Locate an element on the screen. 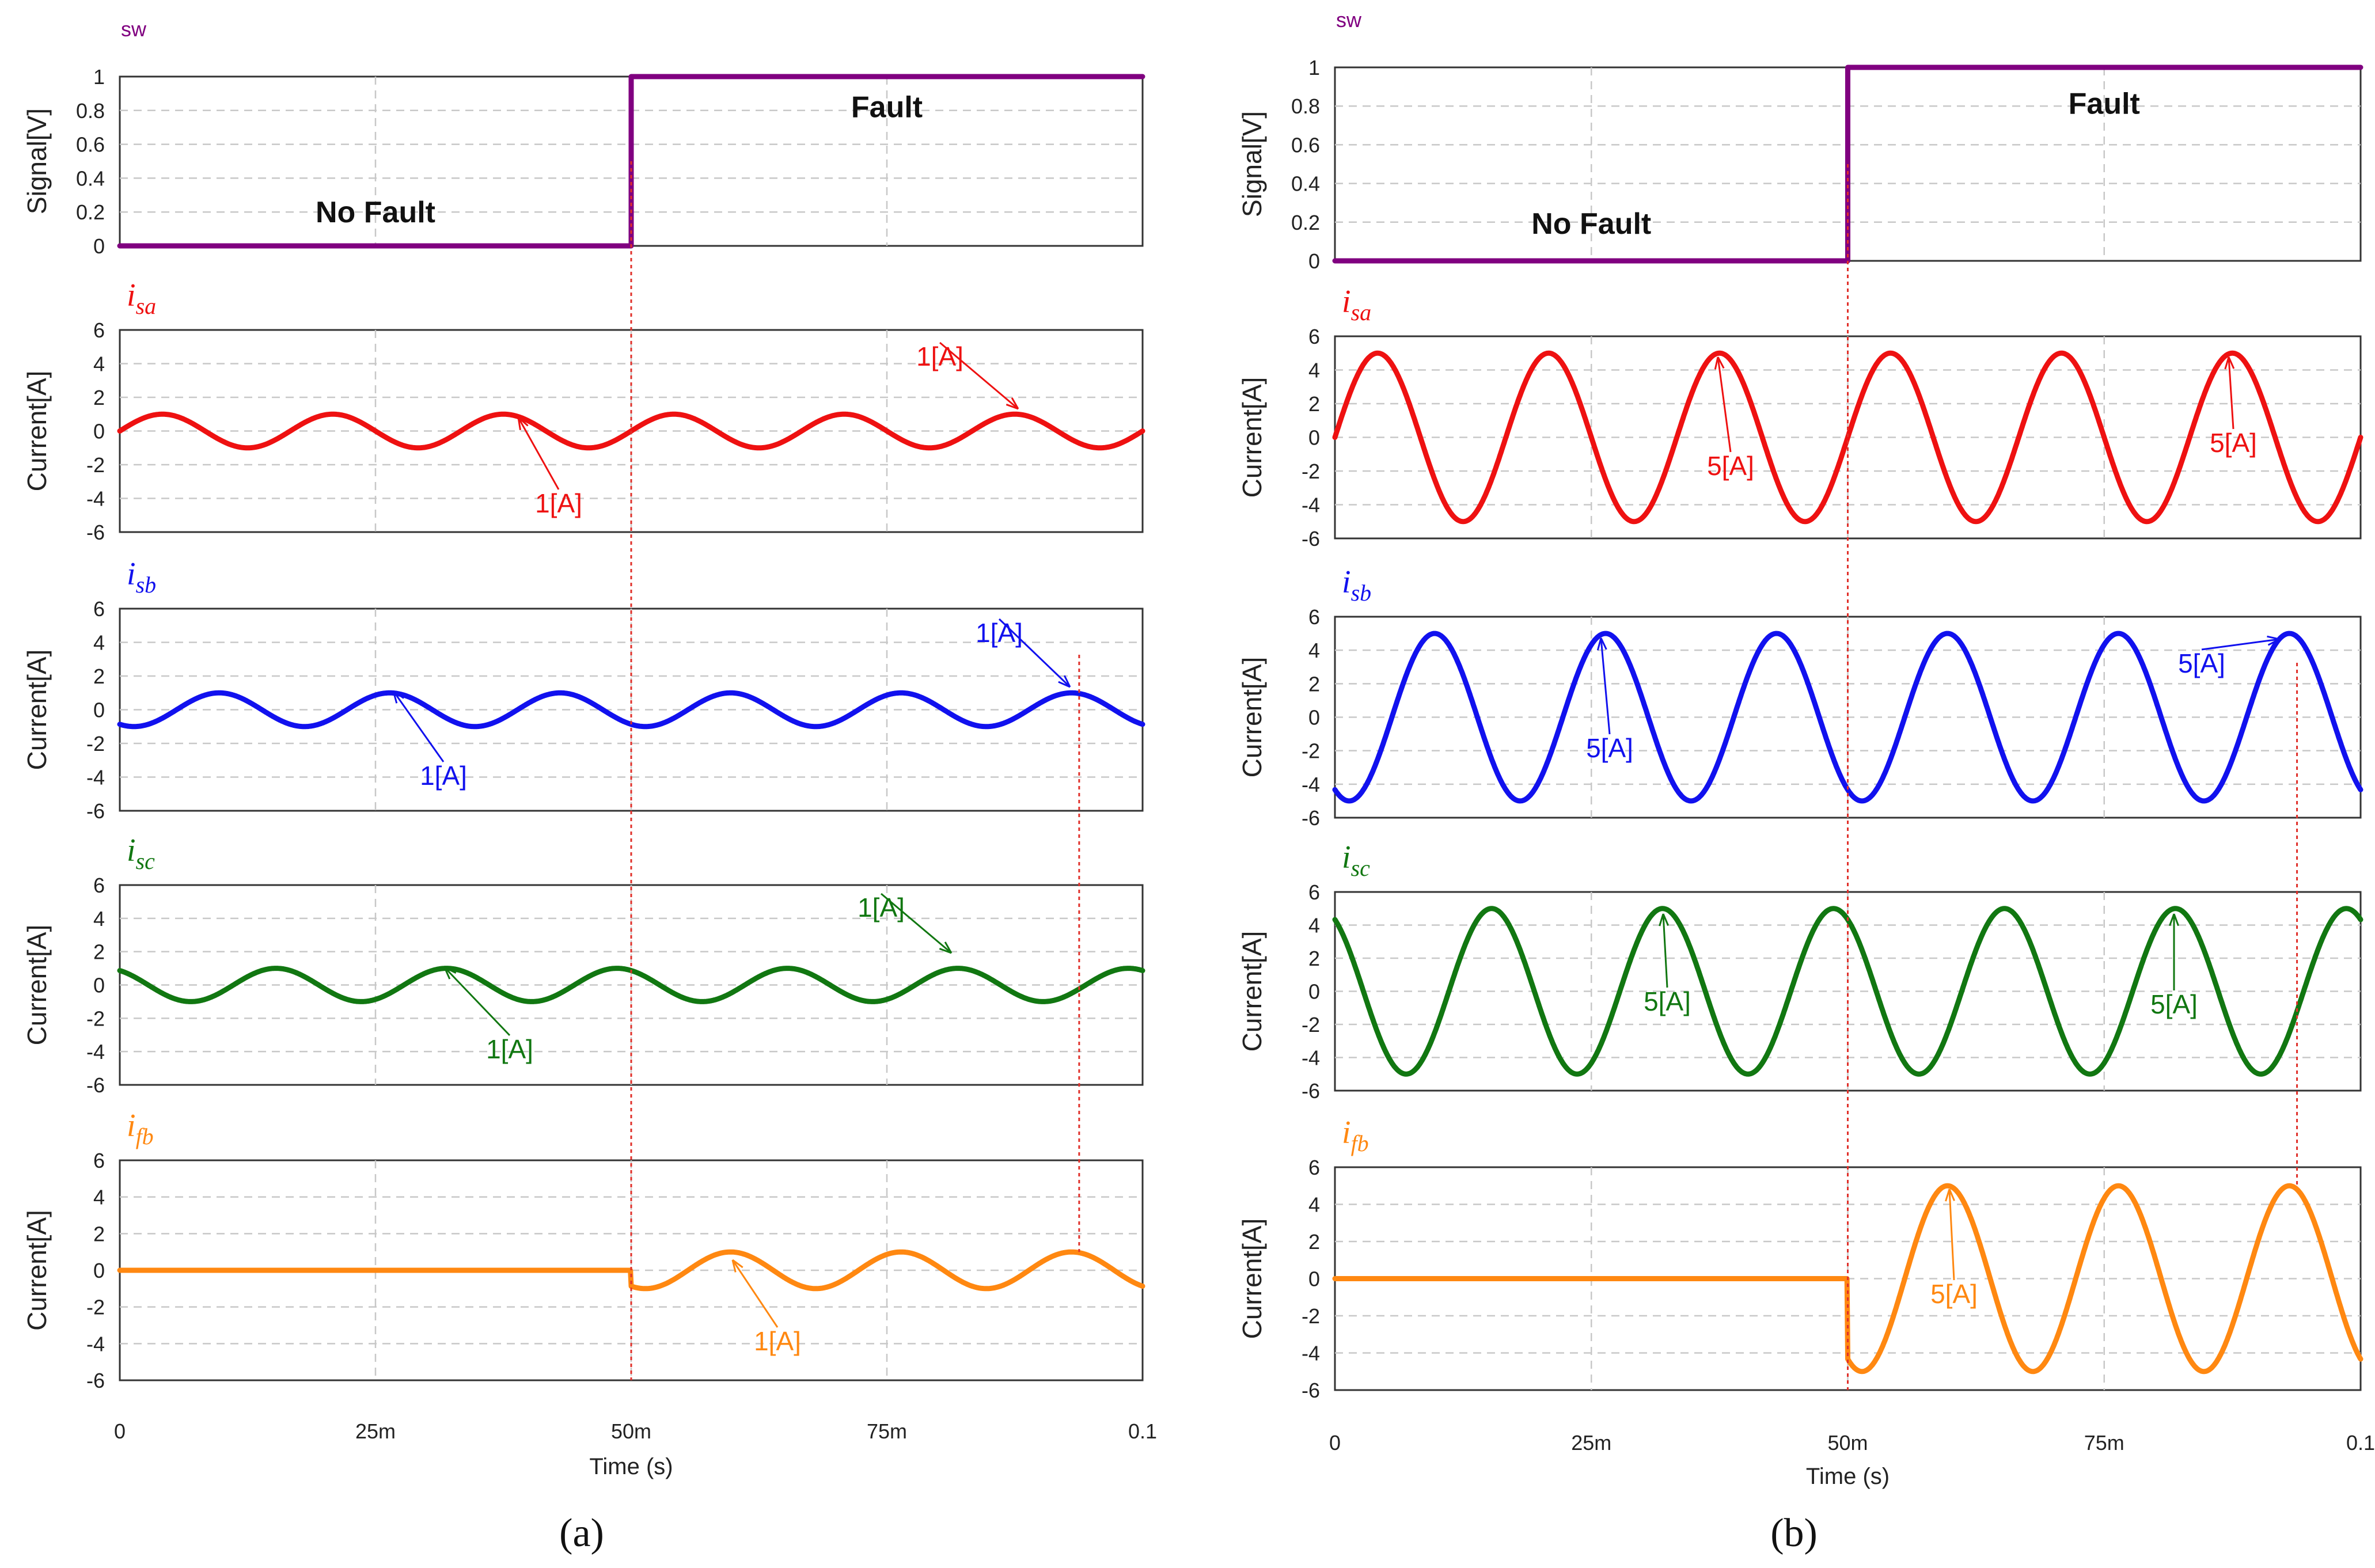 This screenshot has height=1568, width=2375. x-tick-label: 50m is located at coordinates (1847, 1443).